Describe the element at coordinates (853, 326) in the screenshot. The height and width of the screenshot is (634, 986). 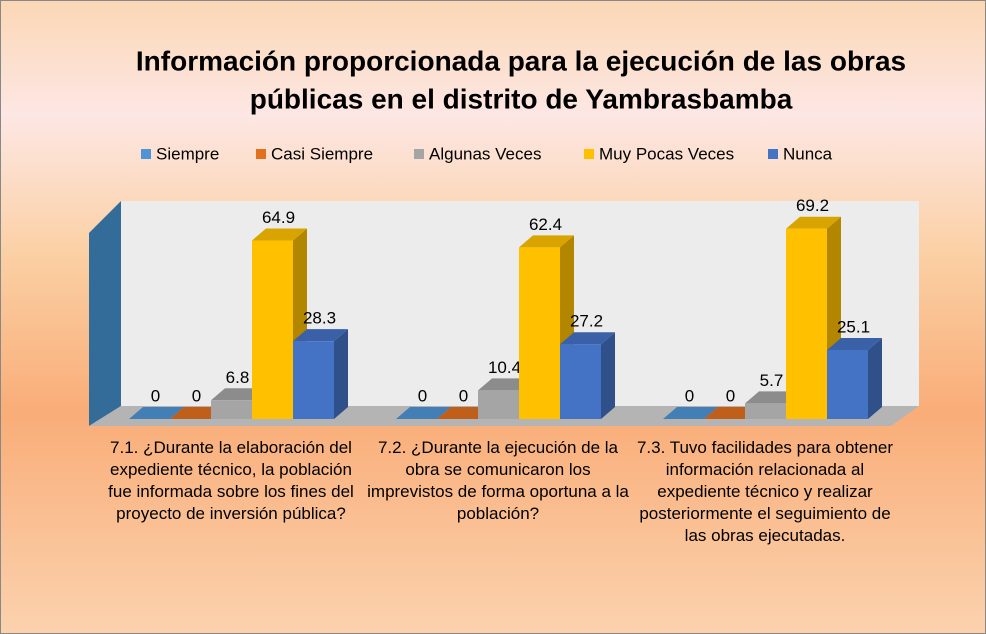
I see `value-label: 25.1` at that location.